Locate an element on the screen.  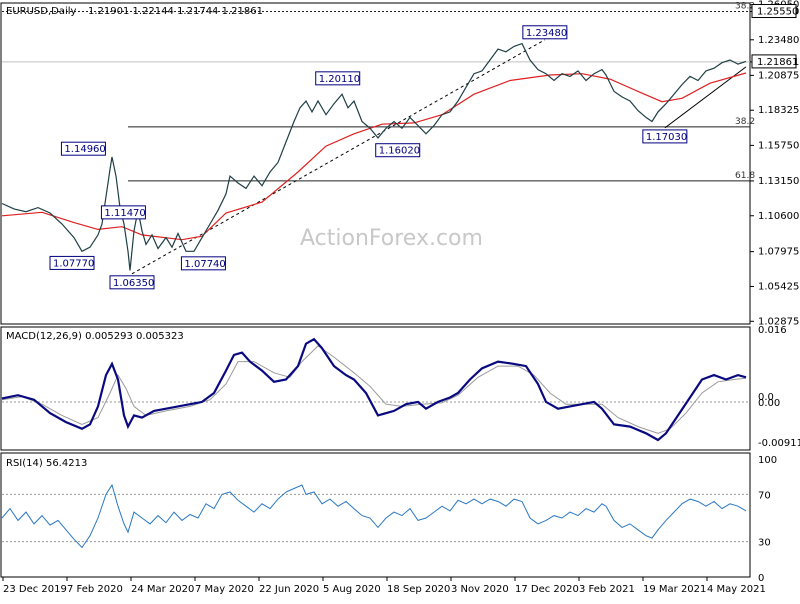
pivot-label: 1.20110 is located at coordinates (339, 79).